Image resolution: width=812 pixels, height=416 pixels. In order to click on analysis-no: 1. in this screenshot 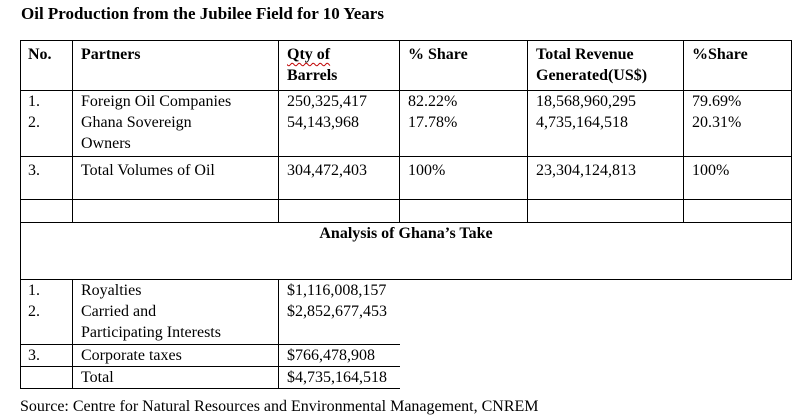, I will do `click(46, 289)`.